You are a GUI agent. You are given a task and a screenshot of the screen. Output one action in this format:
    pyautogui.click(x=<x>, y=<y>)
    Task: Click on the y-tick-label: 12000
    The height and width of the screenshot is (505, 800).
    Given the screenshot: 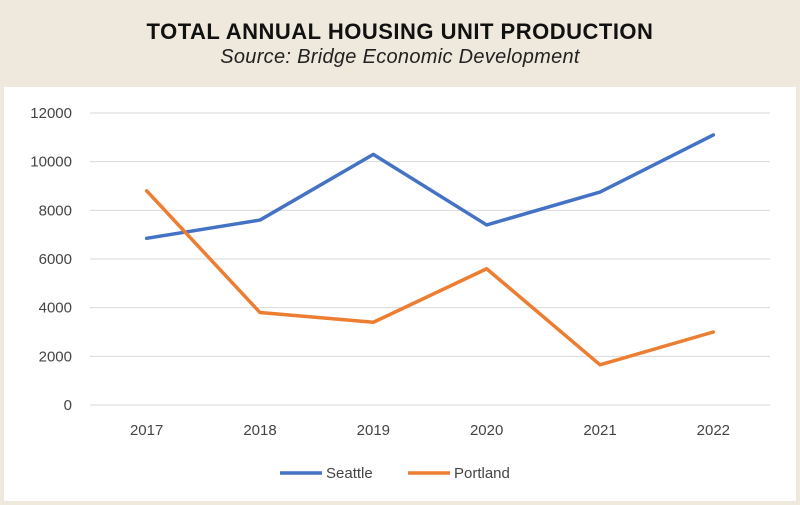 What is the action you would take?
    pyautogui.click(x=51, y=113)
    